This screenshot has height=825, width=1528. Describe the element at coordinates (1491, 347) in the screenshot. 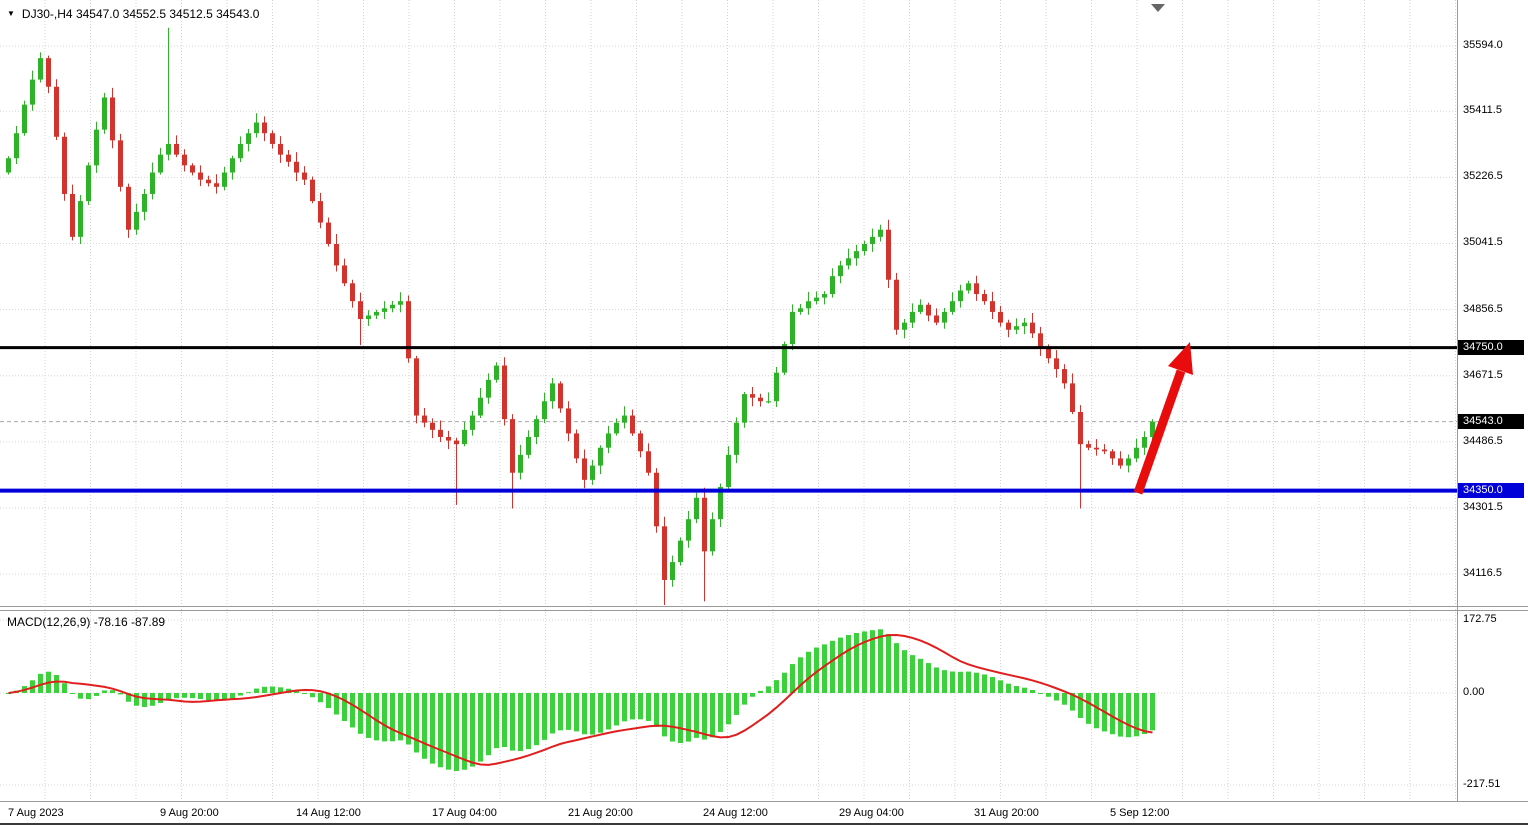

I see `price-tag: 34750.0` at that location.